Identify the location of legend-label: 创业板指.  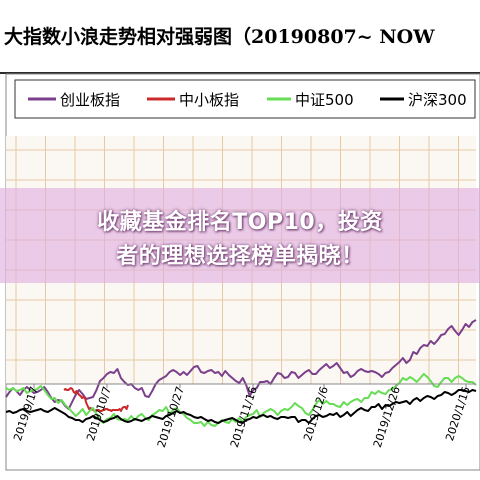
(90, 100).